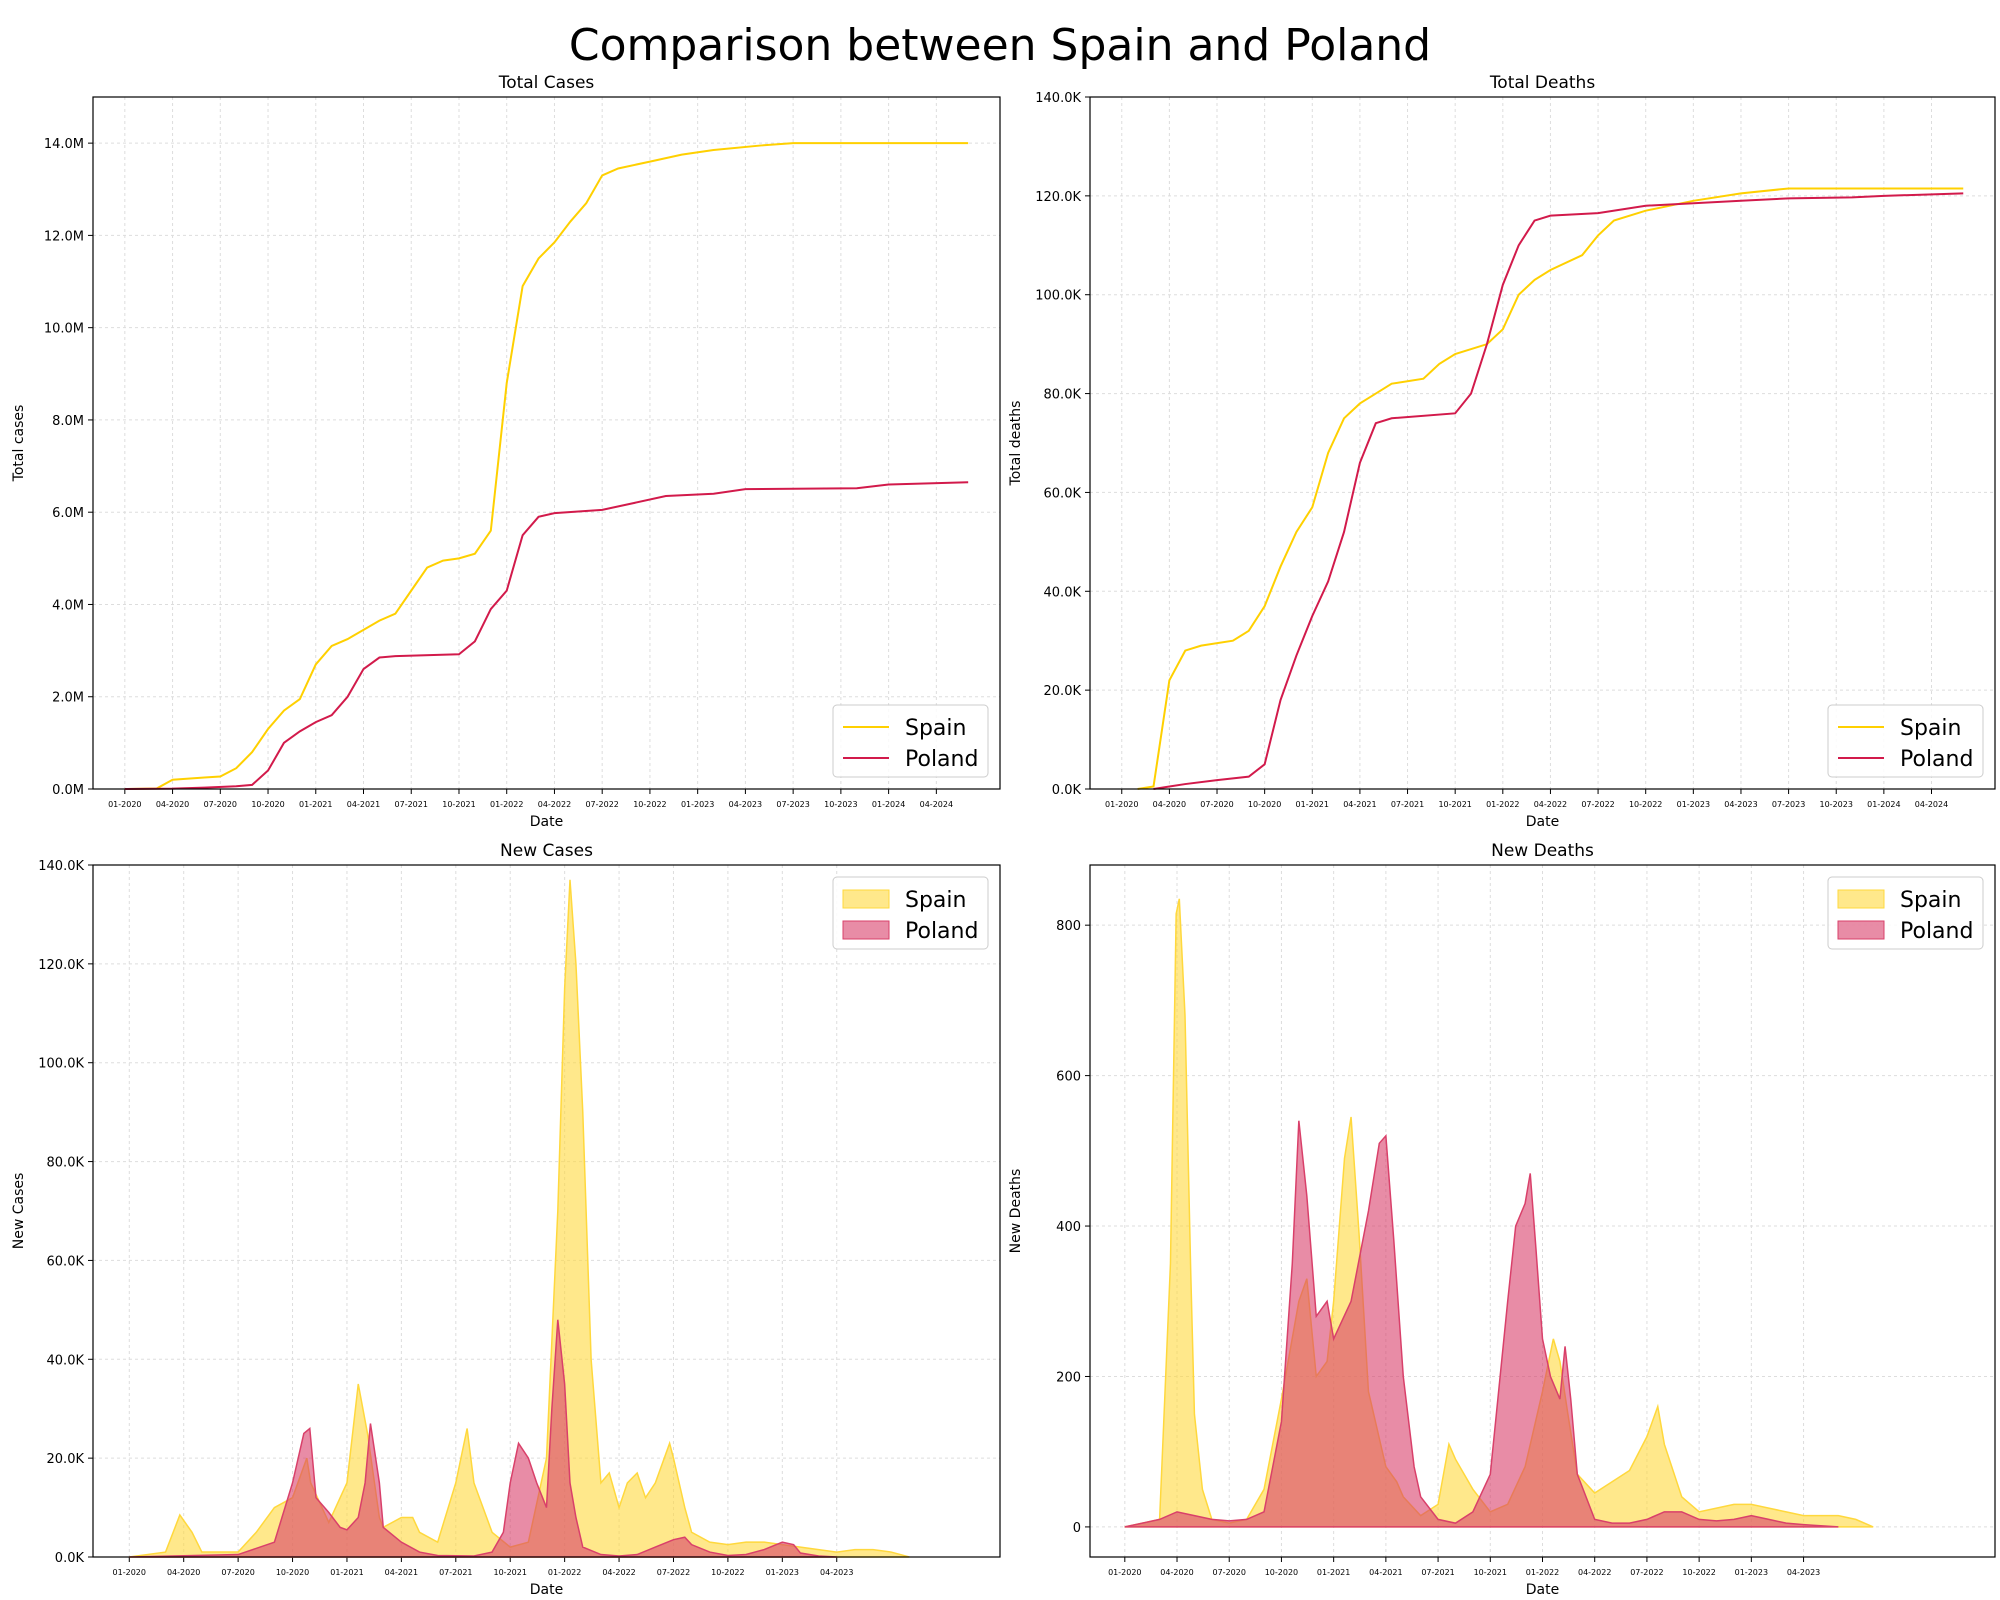  I want to click on y-axis-label: Total deaths, so click(1016, 444).